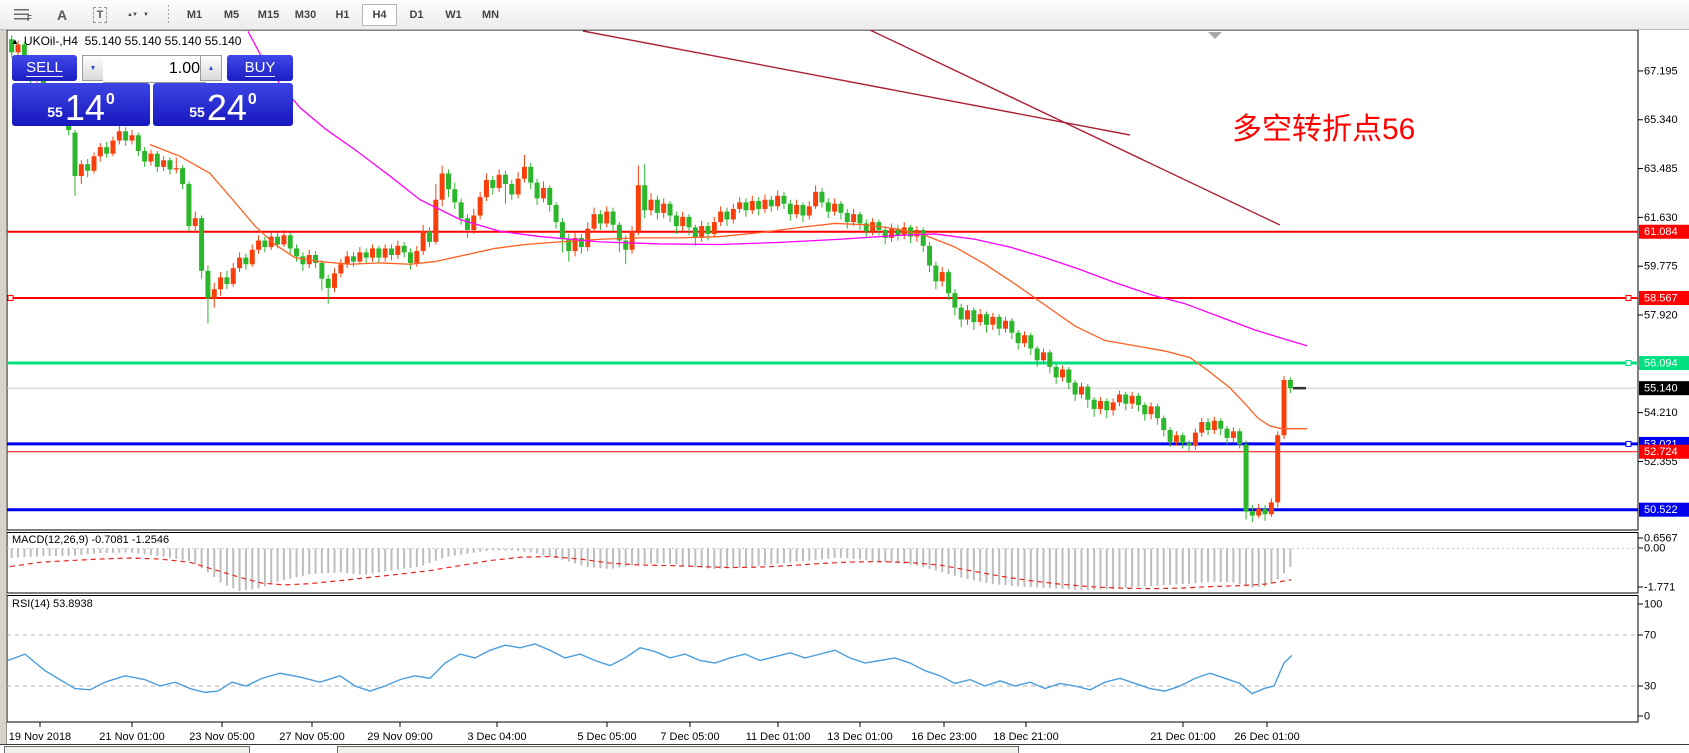 The width and height of the screenshot is (1689, 753). Describe the element at coordinates (822, 569) in the screenshot. I see `macd-pane-content` at that location.